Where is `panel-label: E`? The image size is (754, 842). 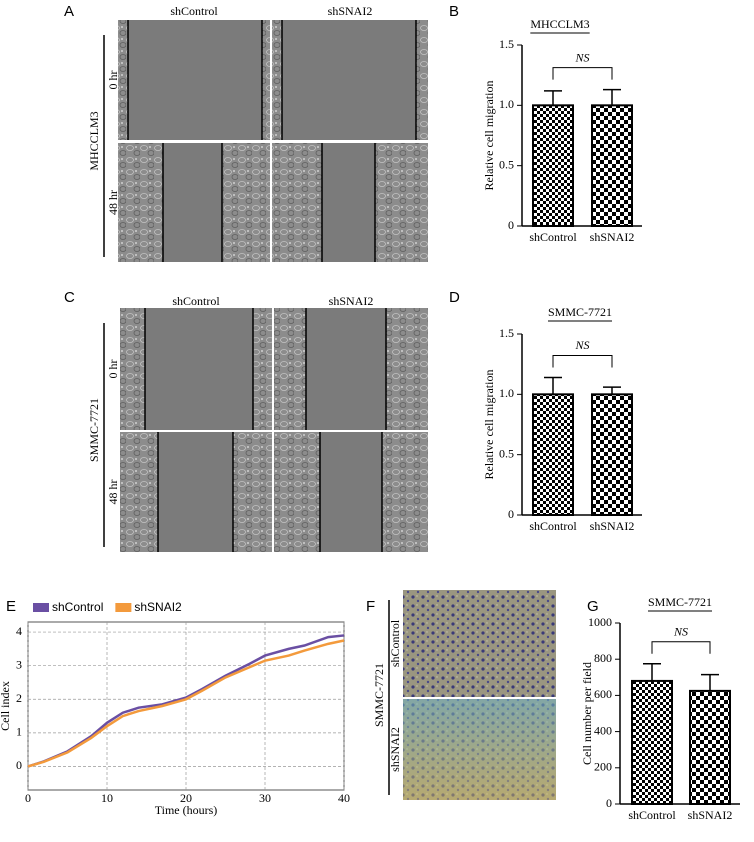
panel-label: E is located at coordinates (11, 606).